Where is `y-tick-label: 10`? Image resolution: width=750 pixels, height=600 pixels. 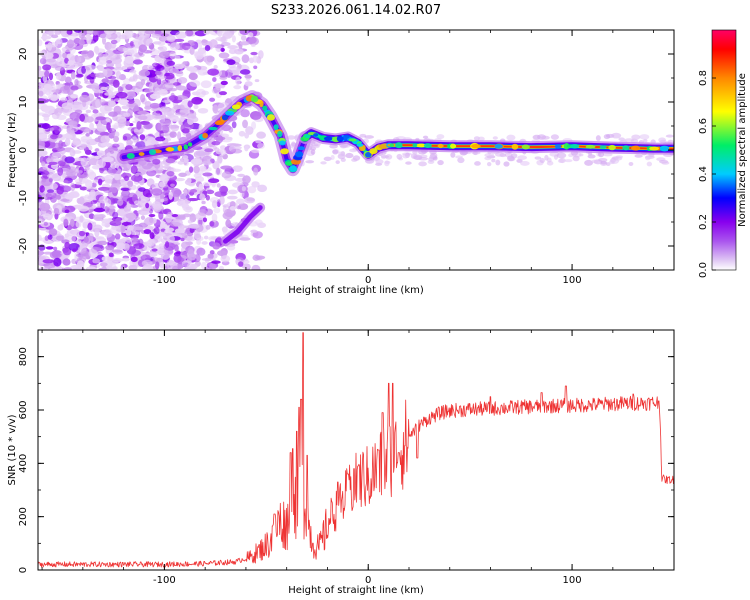 y-tick-label: 10 is located at coordinates (23, 102).